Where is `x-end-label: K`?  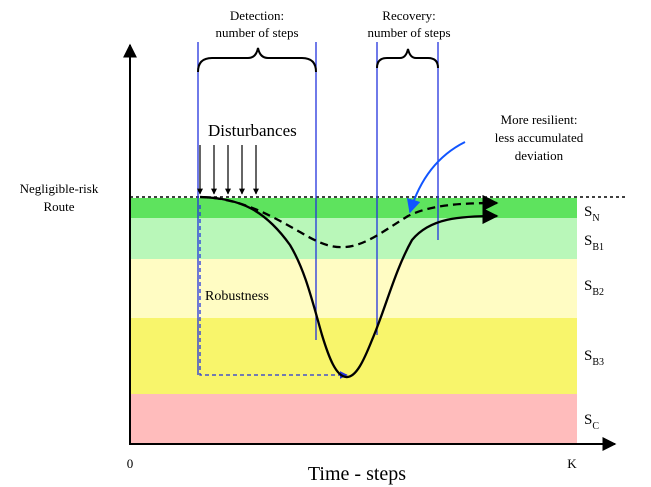
x-end-label: K is located at coordinates (572, 463).